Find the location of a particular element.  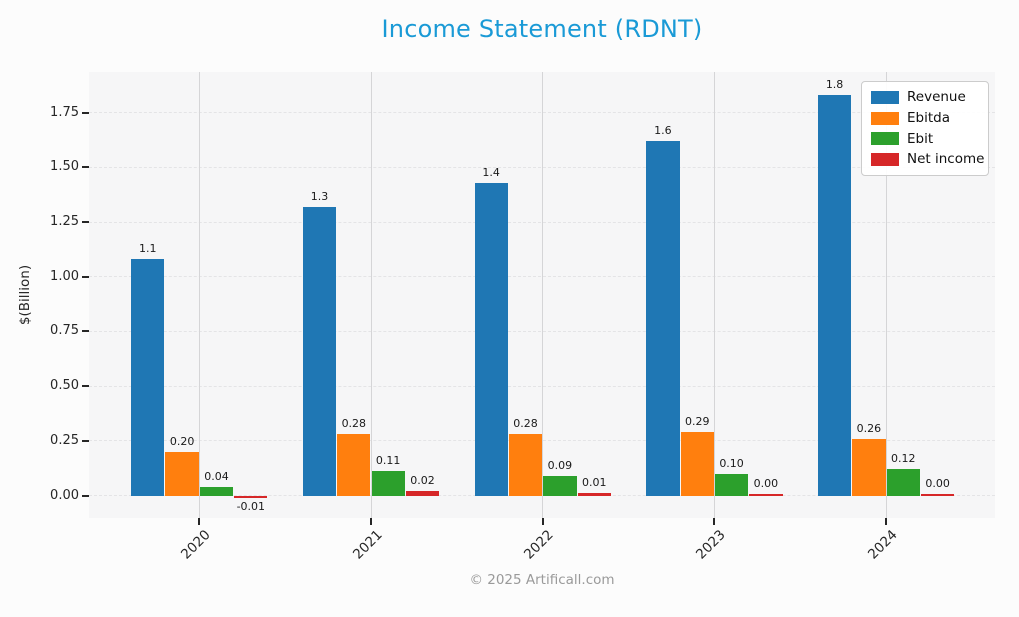

y-tick-label: 1.50 is located at coordinates (64, 167).